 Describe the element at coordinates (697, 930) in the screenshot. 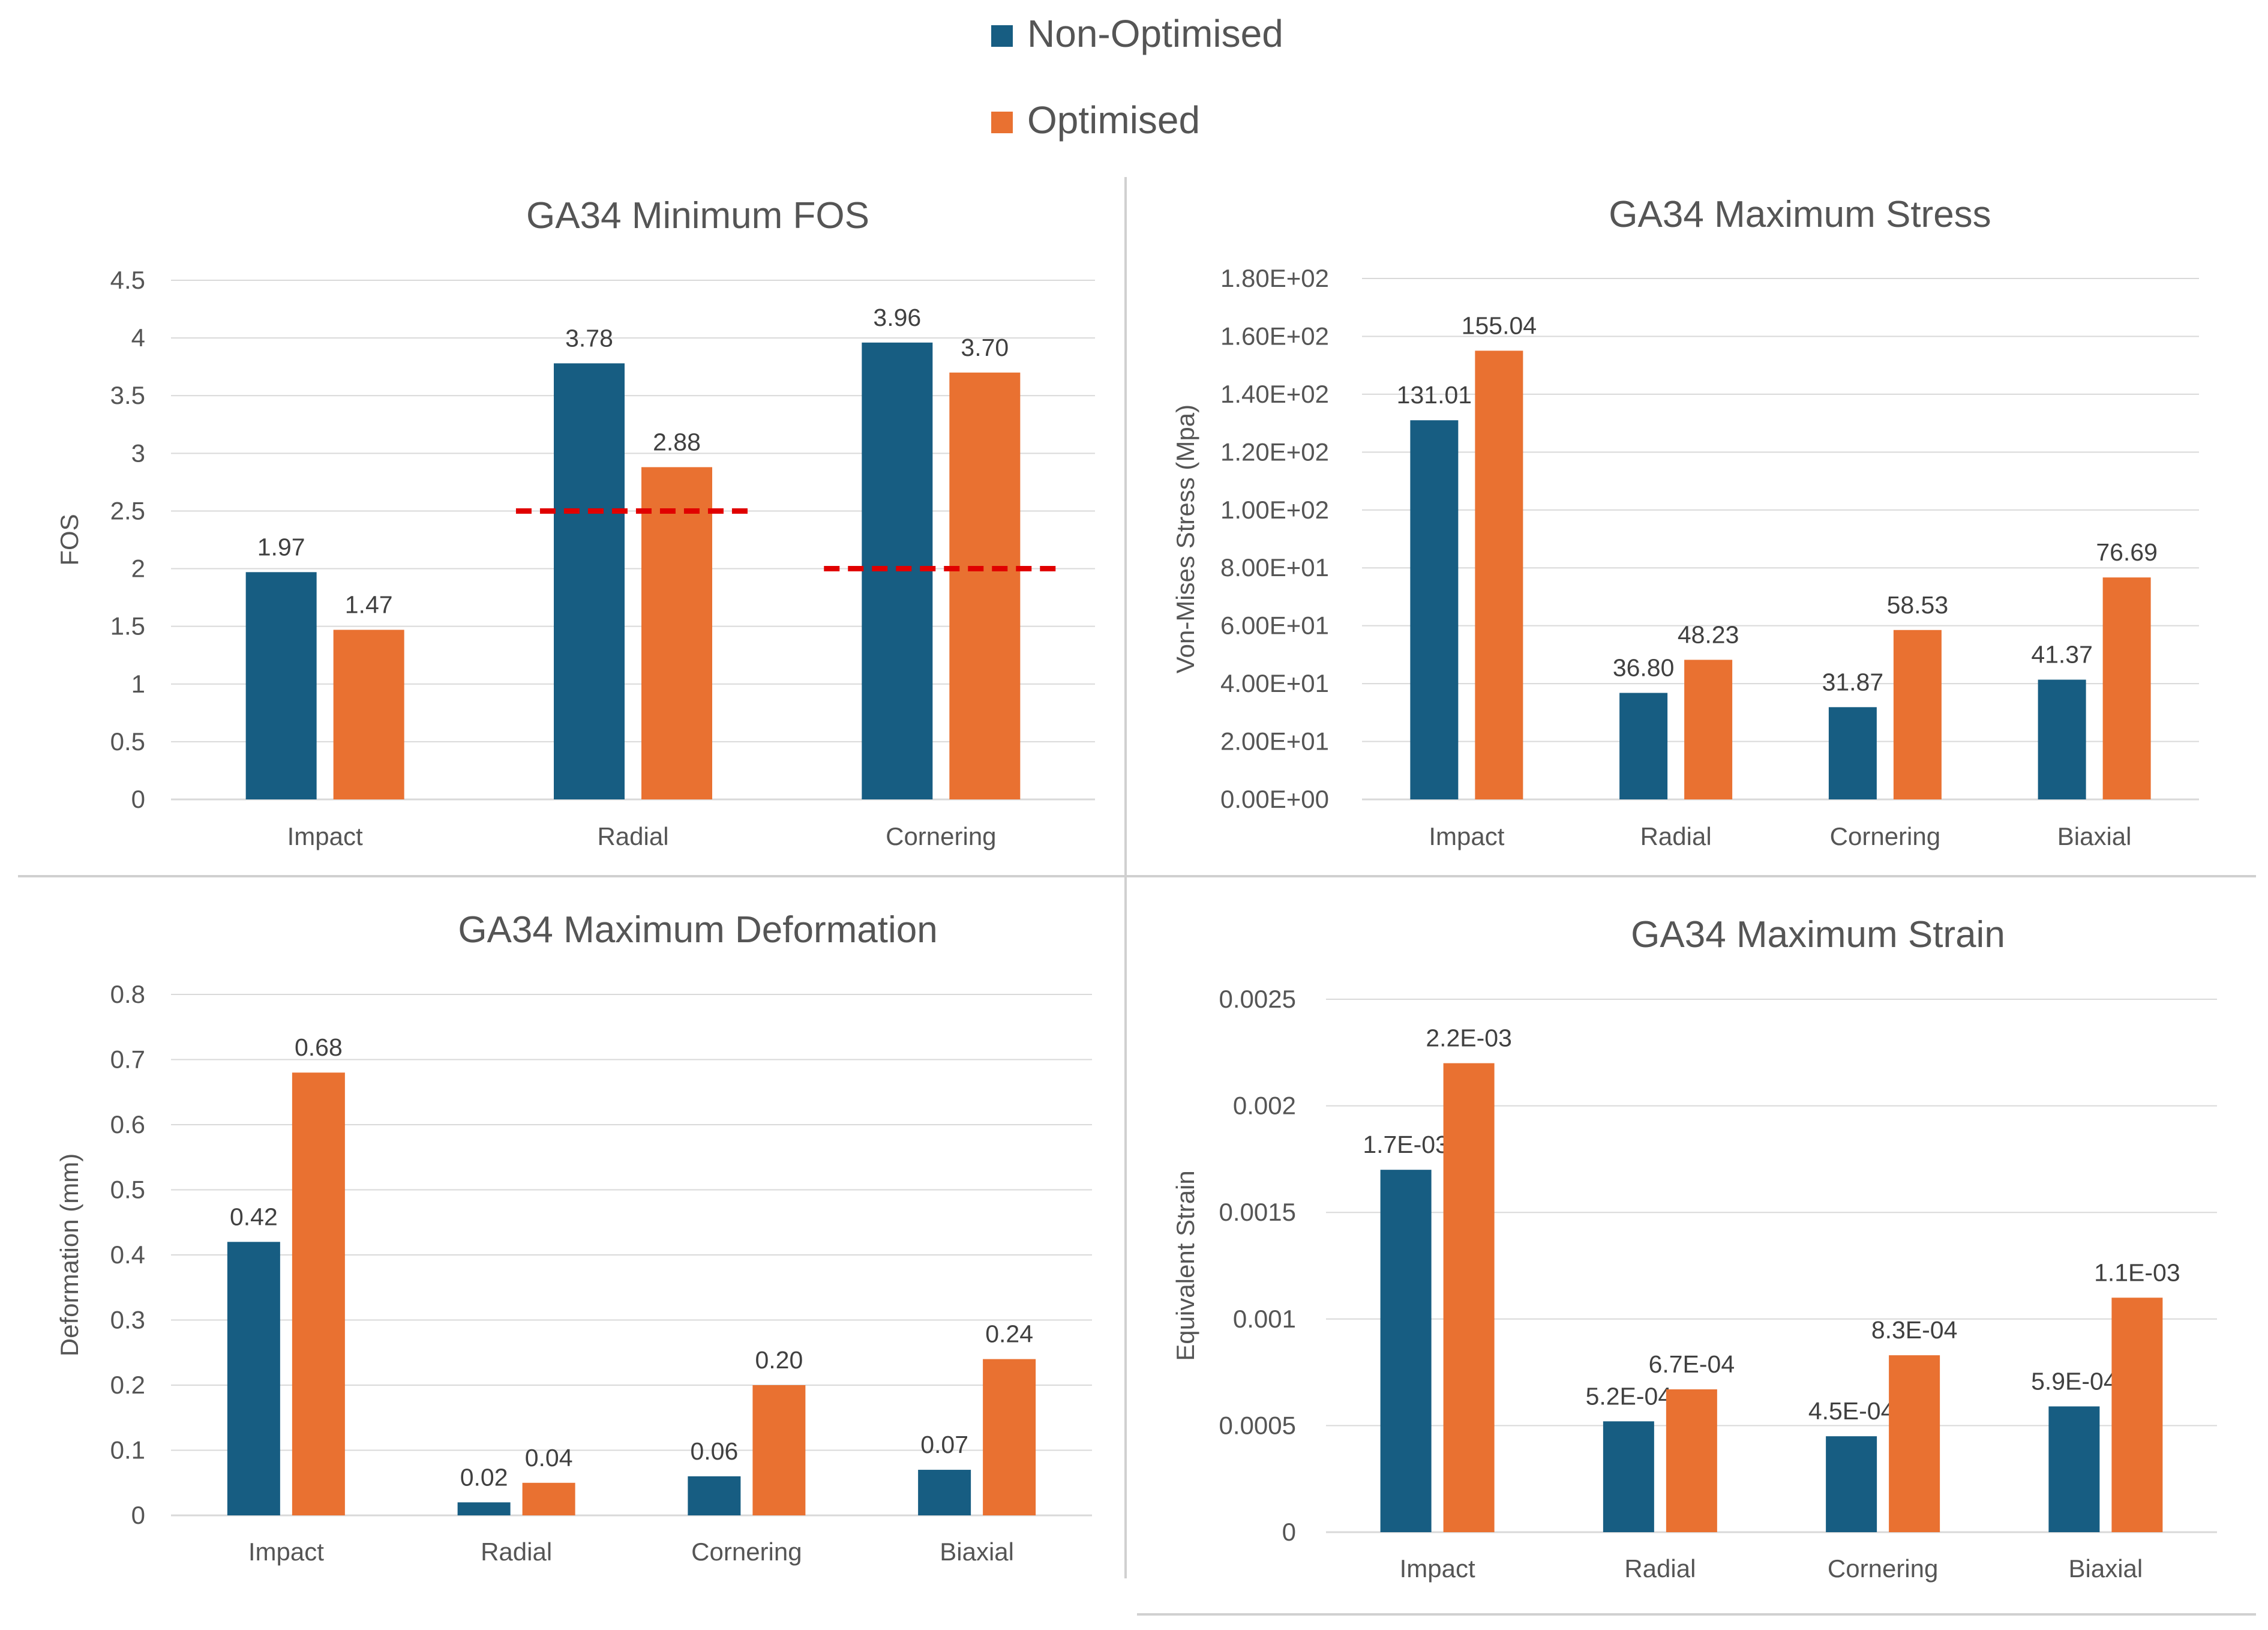

I see `chart-title: GA34 Maximum Deformation` at that location.